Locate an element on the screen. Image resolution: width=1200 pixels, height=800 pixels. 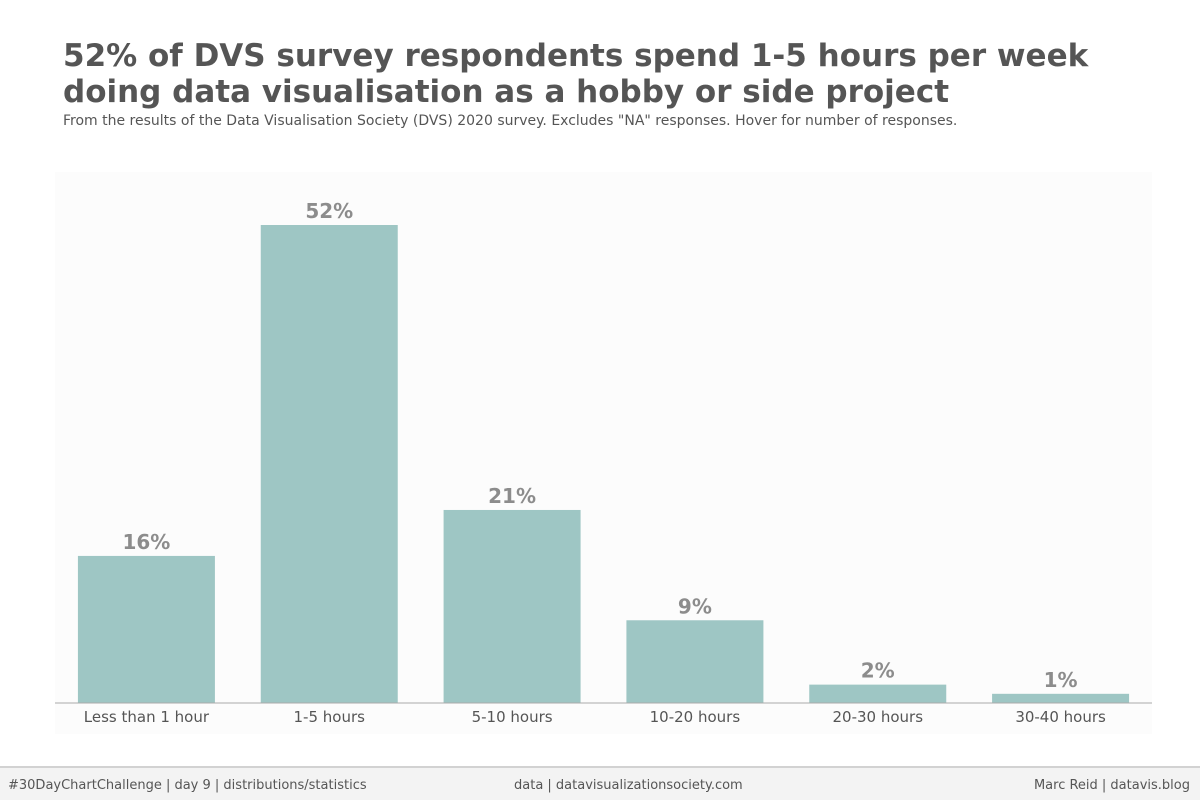
x-tick-label-1-5-hours: 1-5 hours is located at coordinates (330, 717).